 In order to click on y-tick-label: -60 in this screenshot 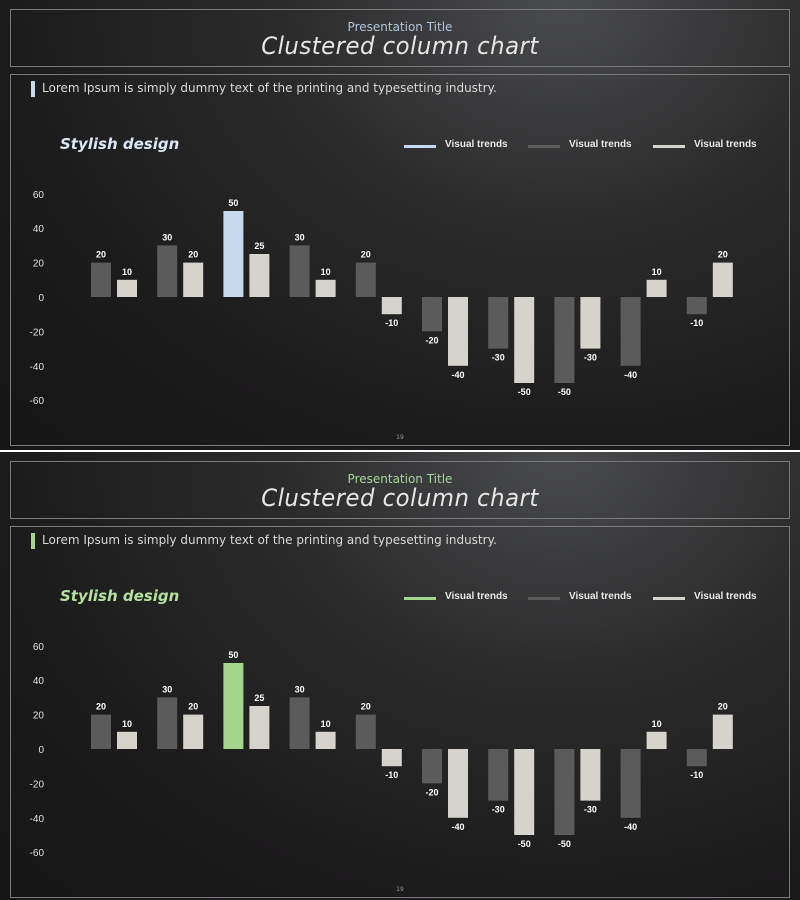, I will do `click(37, 853)`.